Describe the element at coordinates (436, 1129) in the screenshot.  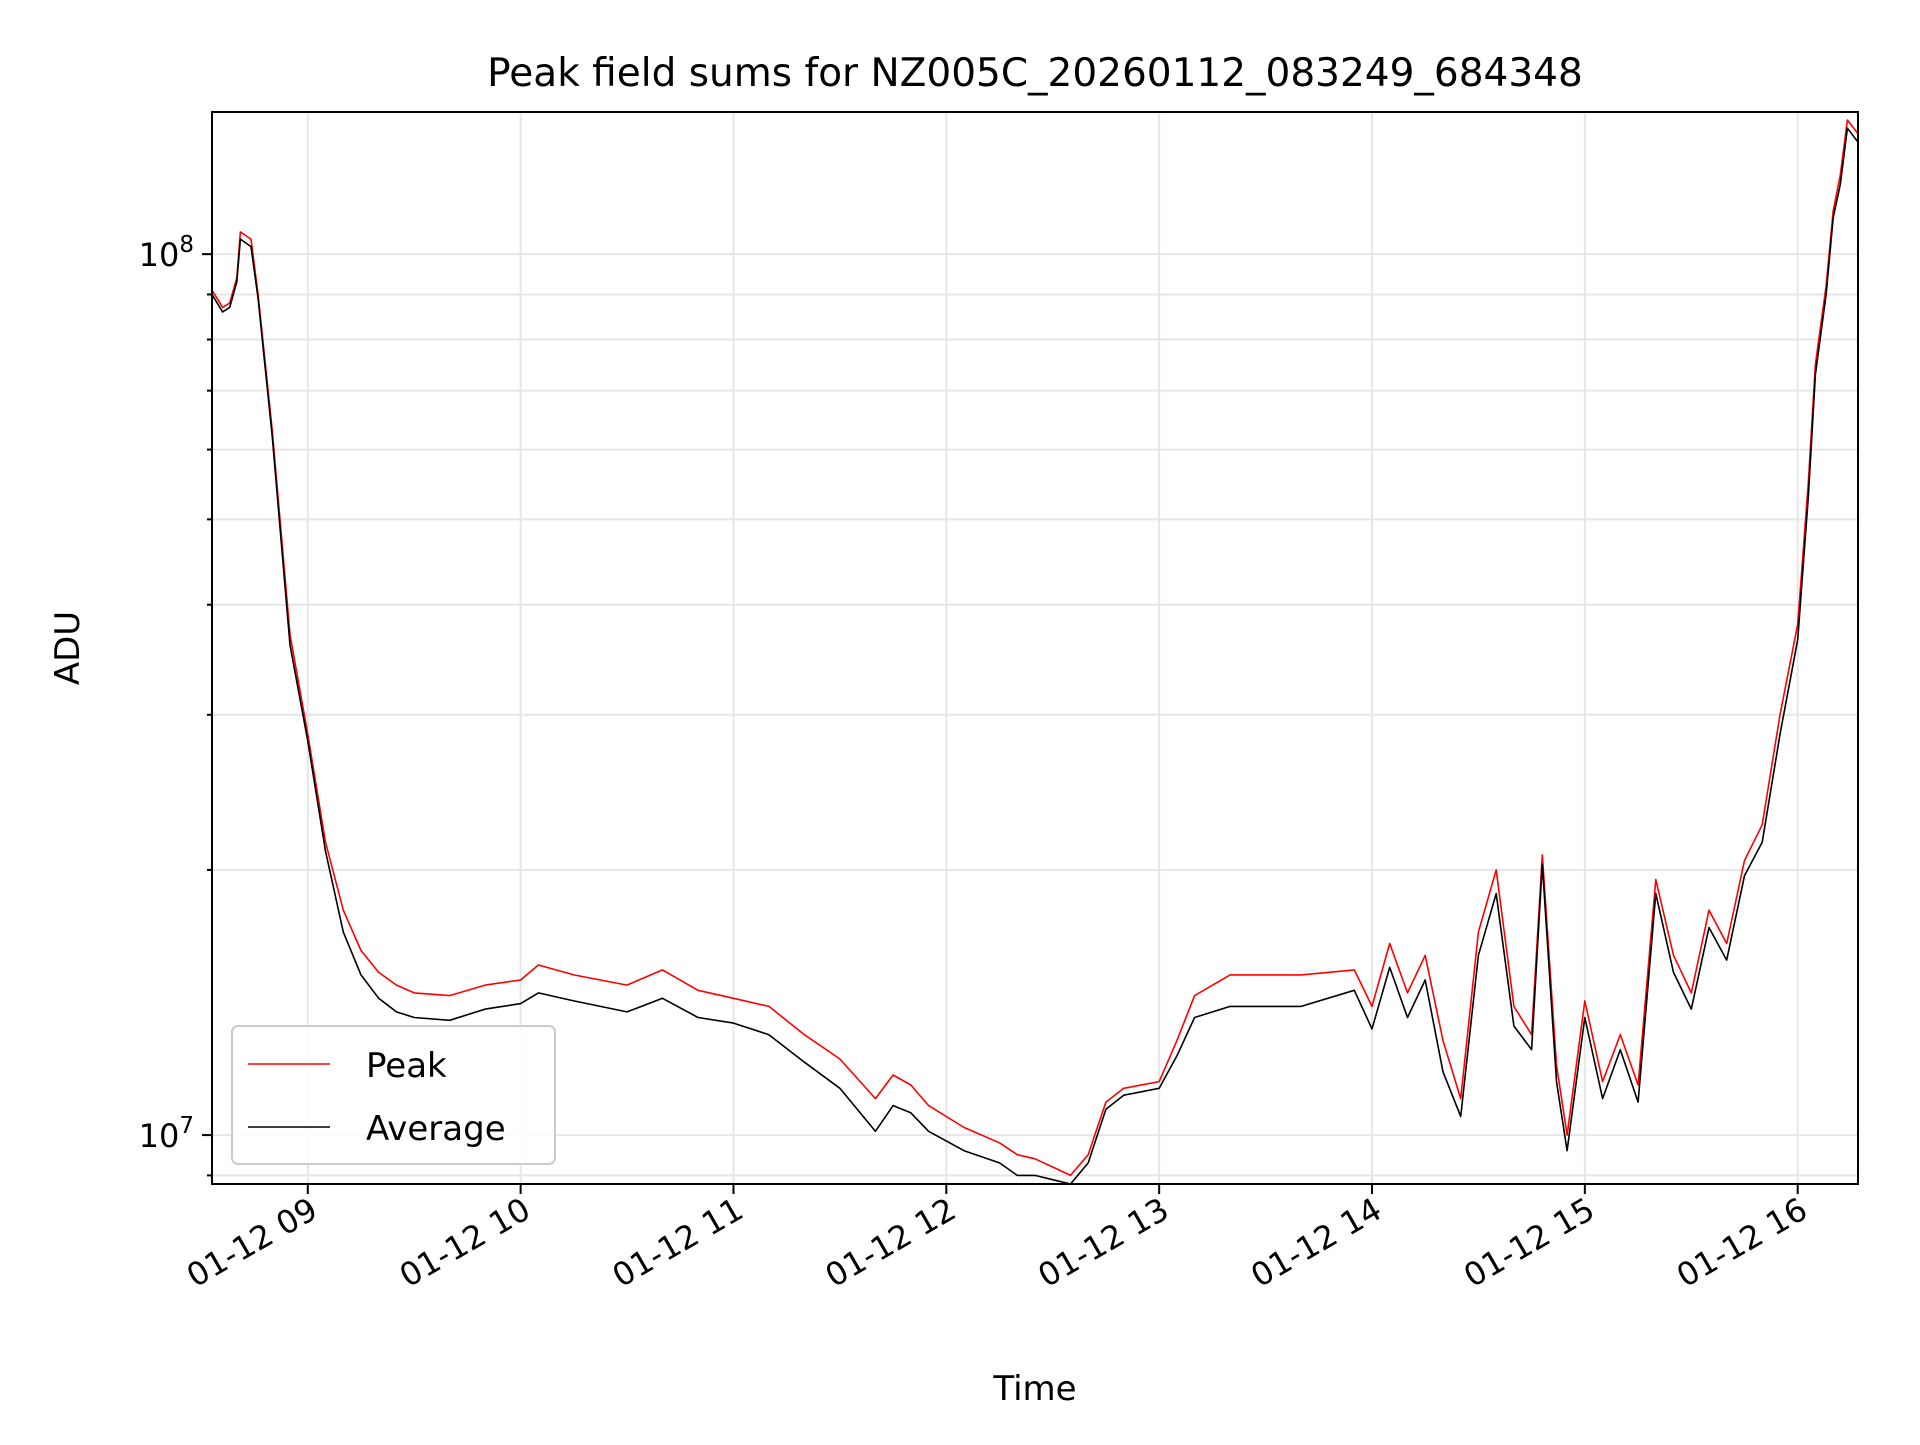
I see `legend-average-label: Average` at that location.